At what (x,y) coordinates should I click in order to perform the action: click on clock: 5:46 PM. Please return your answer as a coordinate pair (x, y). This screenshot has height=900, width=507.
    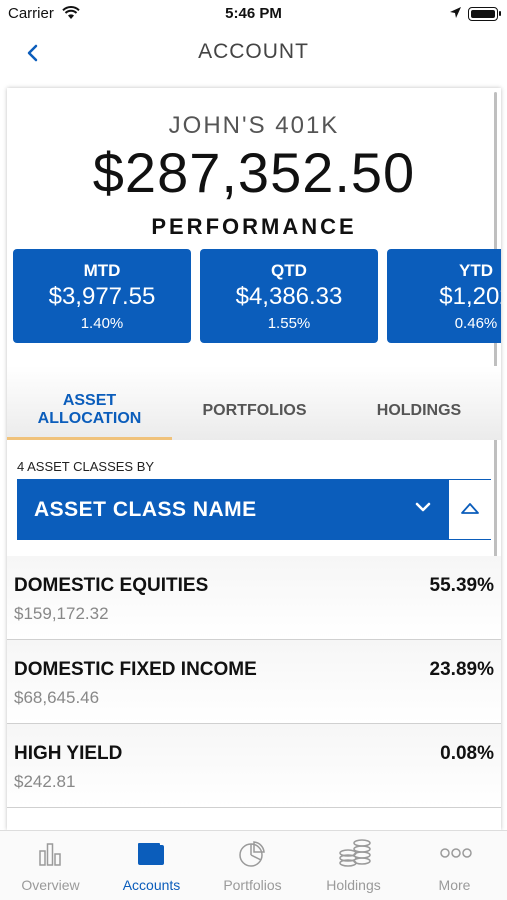
    Looking at the image, I should click on (253, 13).